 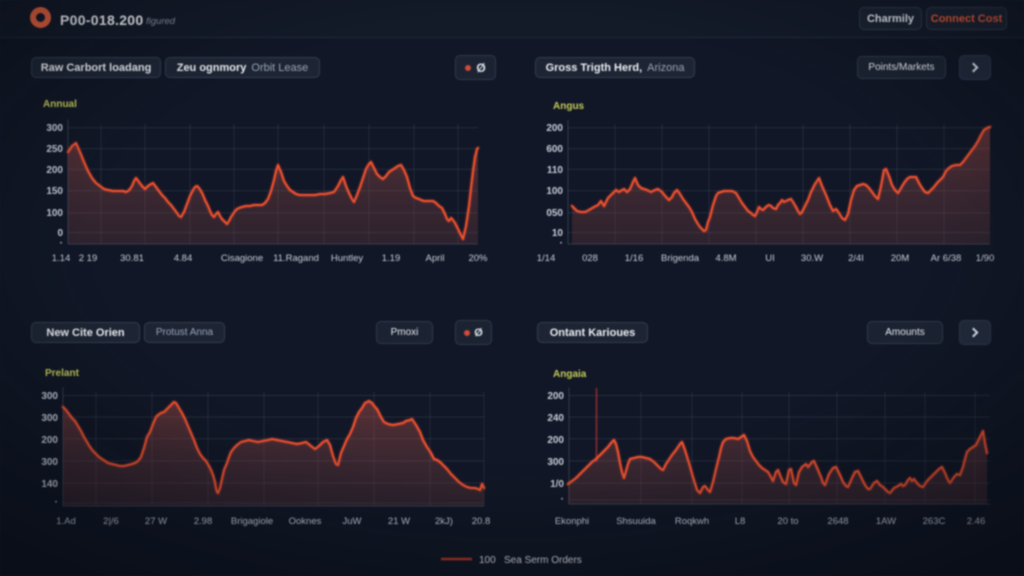 I want to click on svg-text: 4.8M, so click(x=725, y=258).